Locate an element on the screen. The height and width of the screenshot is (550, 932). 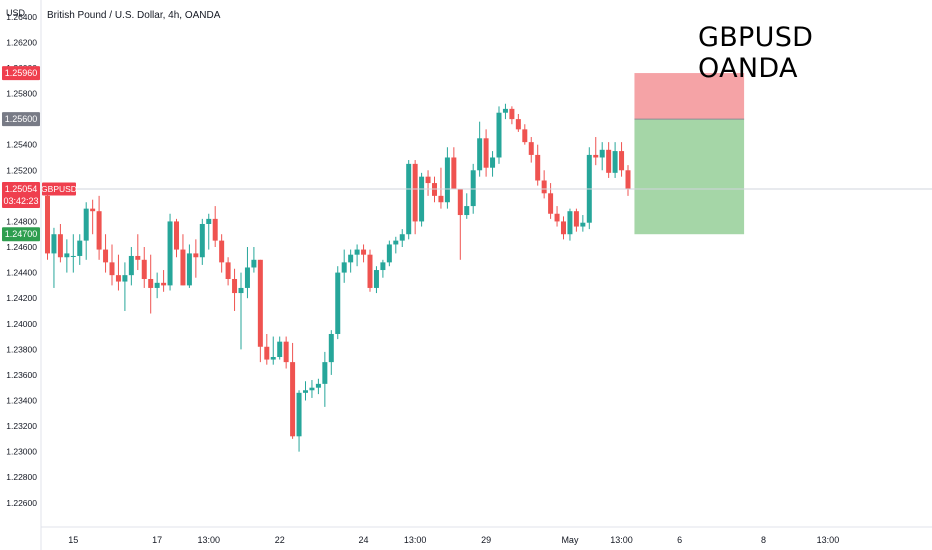
symbol-tag-bg is located at coordinates (59, 189).